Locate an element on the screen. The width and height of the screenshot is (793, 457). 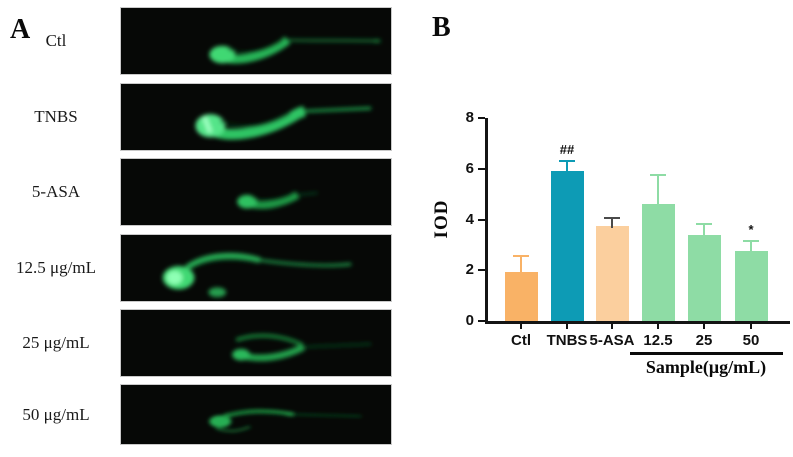
x-tick-label: 12.5 is located at coordinates (658, 340).